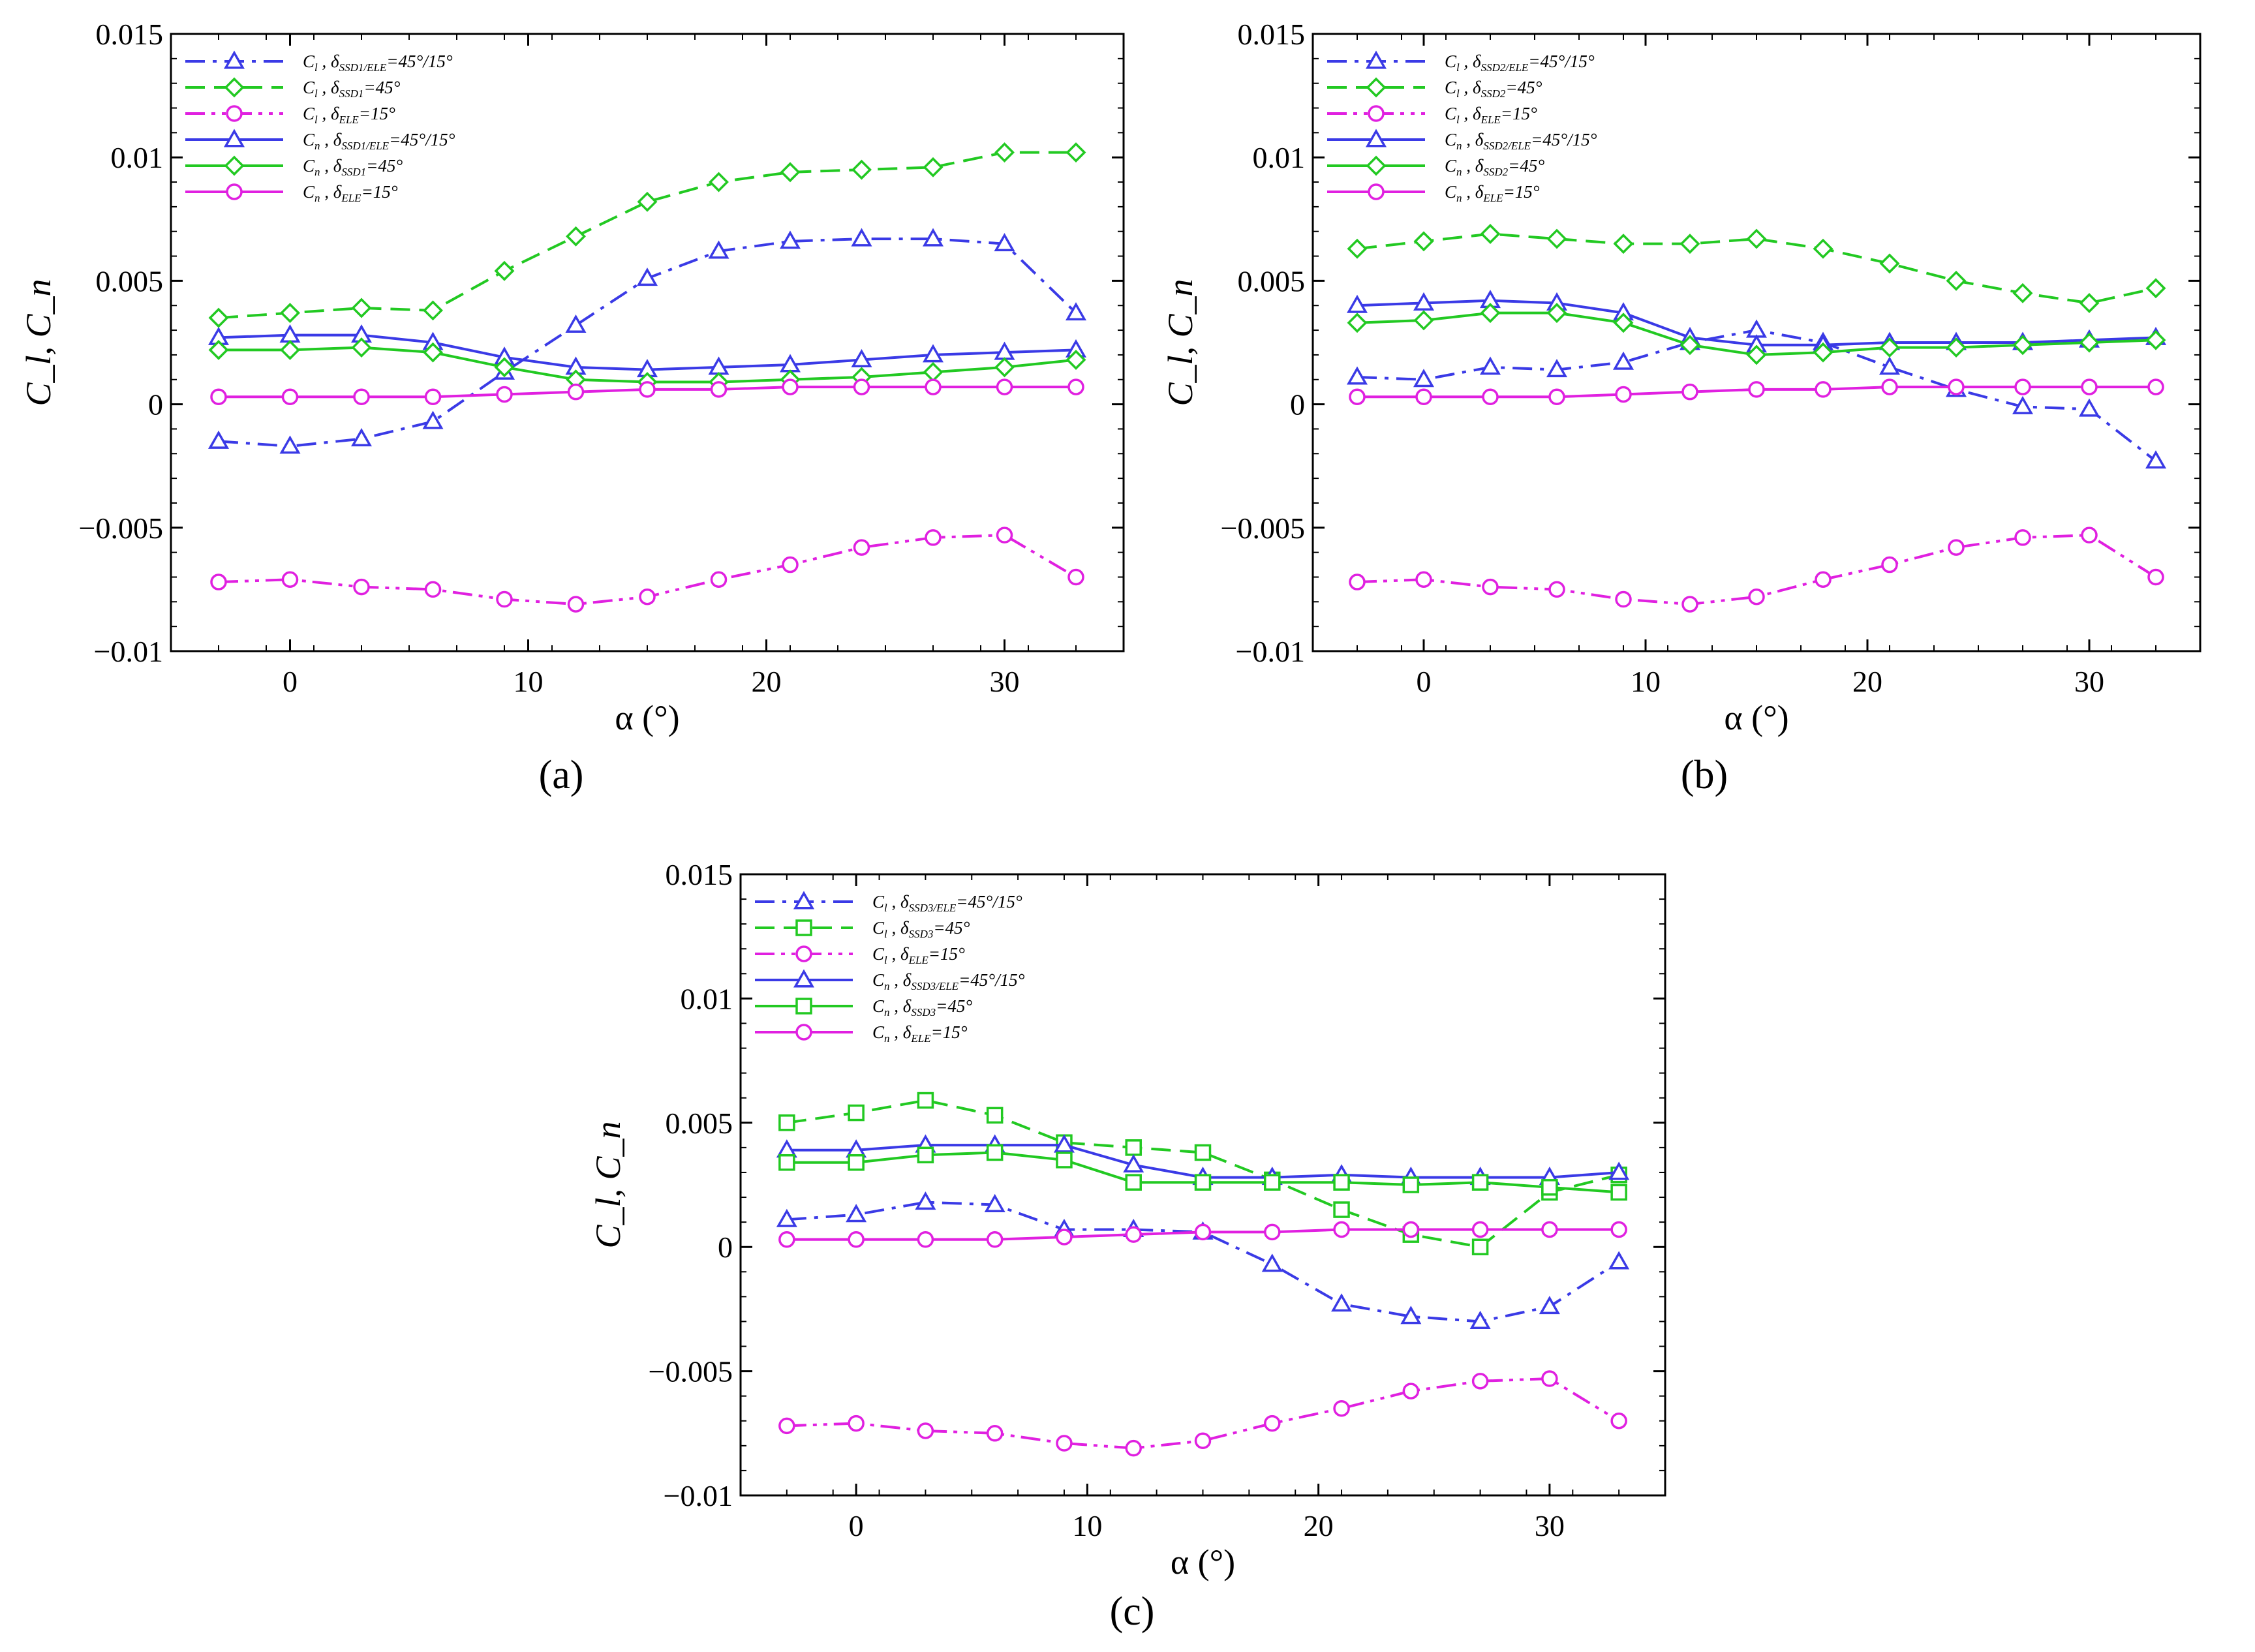  I want to click on legend-entry: Cl , δSSD3/ELE=45°/15°, so click(947, 903).